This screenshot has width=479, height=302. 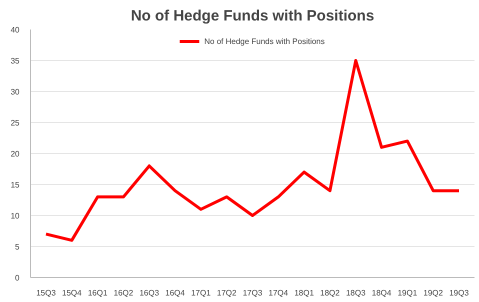 What do you see at coordinates (15, 185) in the screenshot?
I see `y-tick-label: 15` at bounding box center [15, 185].